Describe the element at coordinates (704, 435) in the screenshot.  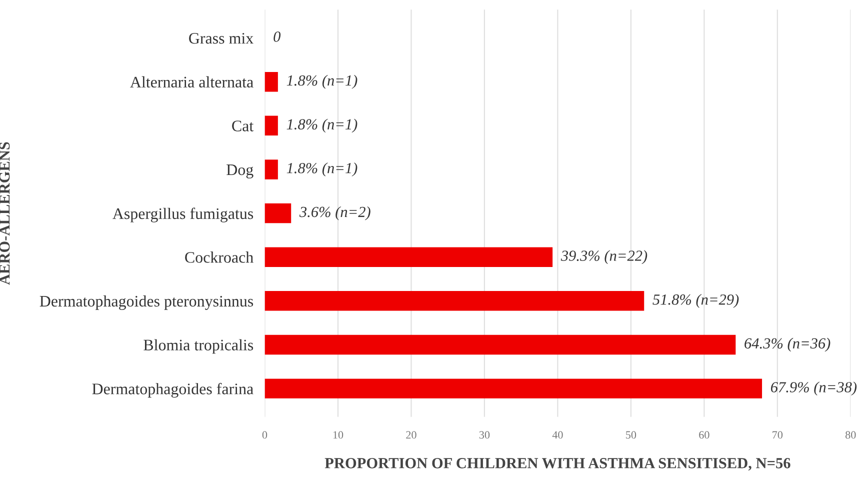
I see `x-tick-label: 60` at that location.